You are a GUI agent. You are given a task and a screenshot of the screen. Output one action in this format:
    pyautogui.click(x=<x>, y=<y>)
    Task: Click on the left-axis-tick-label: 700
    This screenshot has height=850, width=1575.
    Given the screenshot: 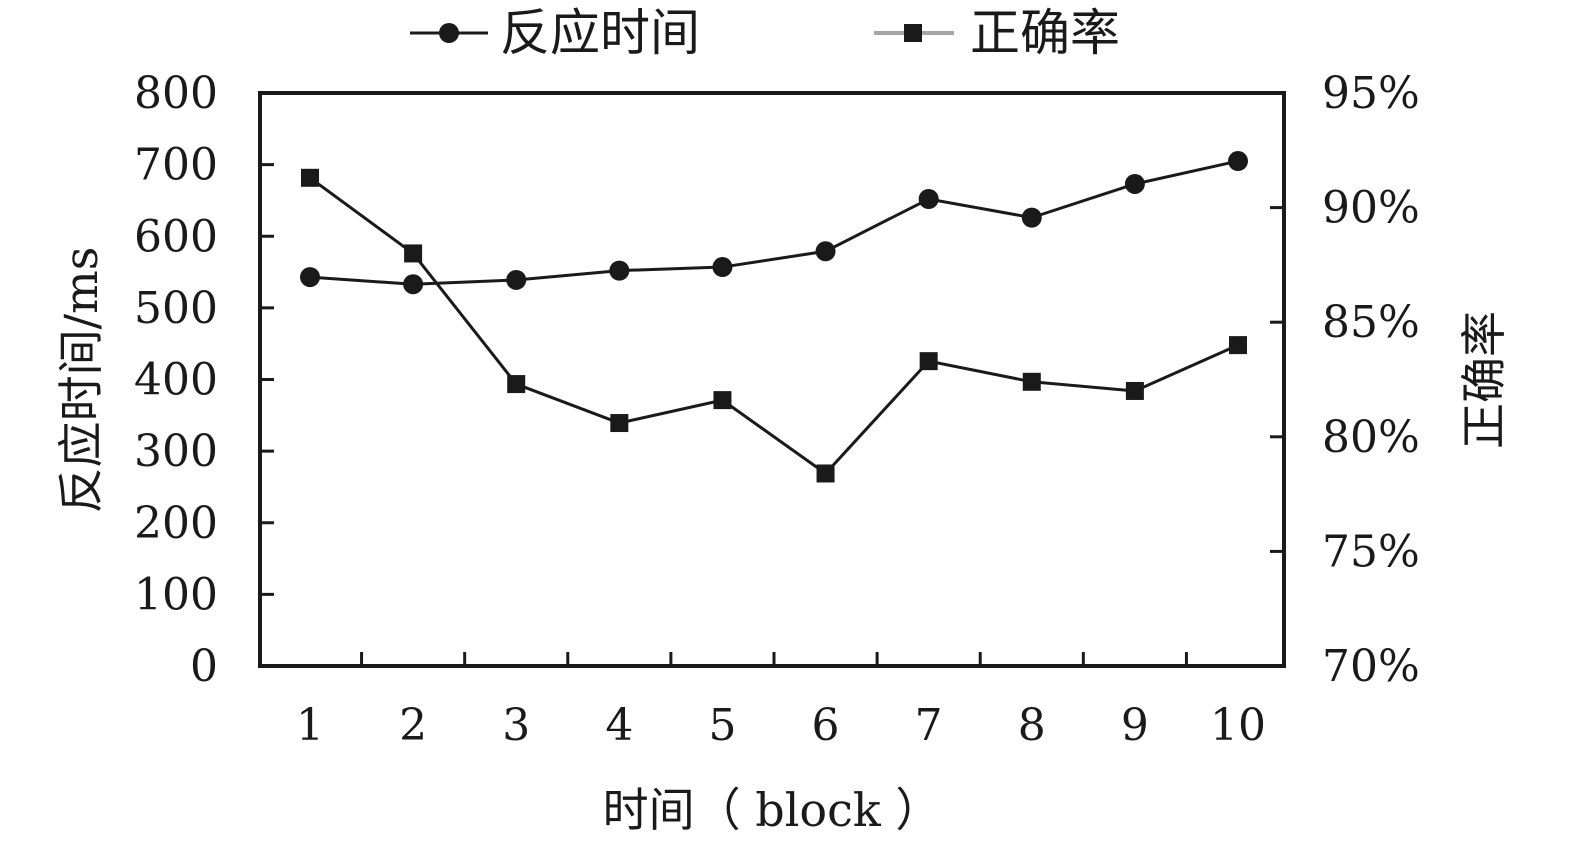 What is the action you would take?
    pyautogui.click(x=176, y=165)
    